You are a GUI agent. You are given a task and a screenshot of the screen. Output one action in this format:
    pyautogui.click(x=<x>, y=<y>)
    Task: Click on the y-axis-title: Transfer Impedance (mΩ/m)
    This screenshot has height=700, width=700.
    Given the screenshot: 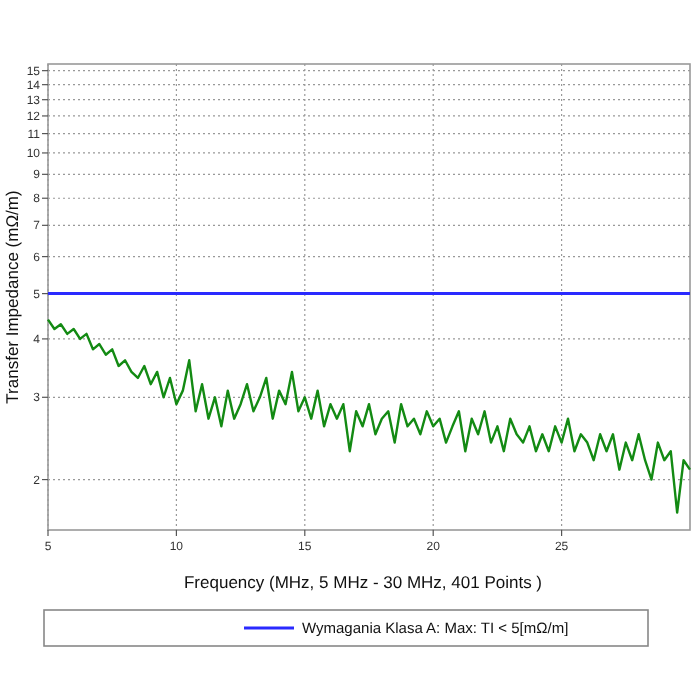 What is the action you would take?
    pyautogui.click(x=12, y=297)
    